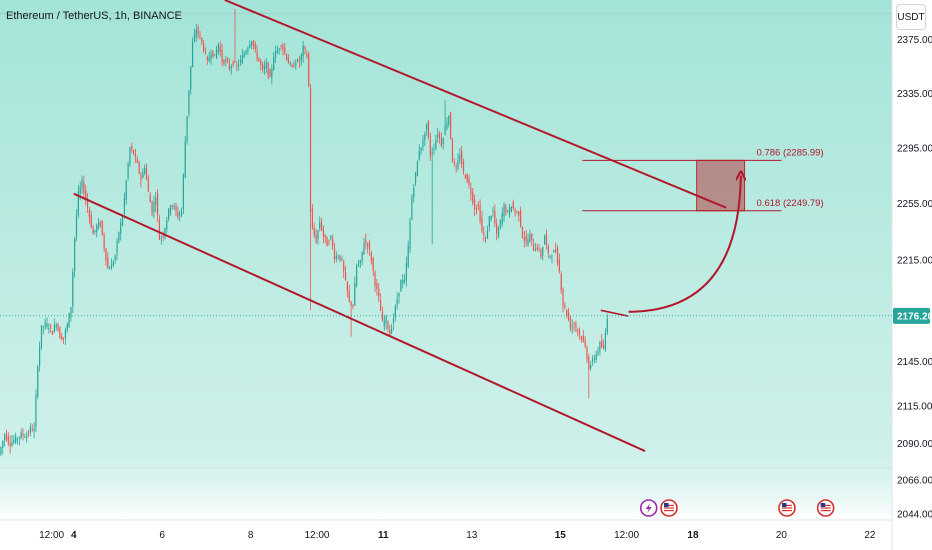 This screenshot has width=932, height=550. Describe the element at coordinates (914, 362) in the screenshot. I see `price-tick-label: 2145.00` at that location.